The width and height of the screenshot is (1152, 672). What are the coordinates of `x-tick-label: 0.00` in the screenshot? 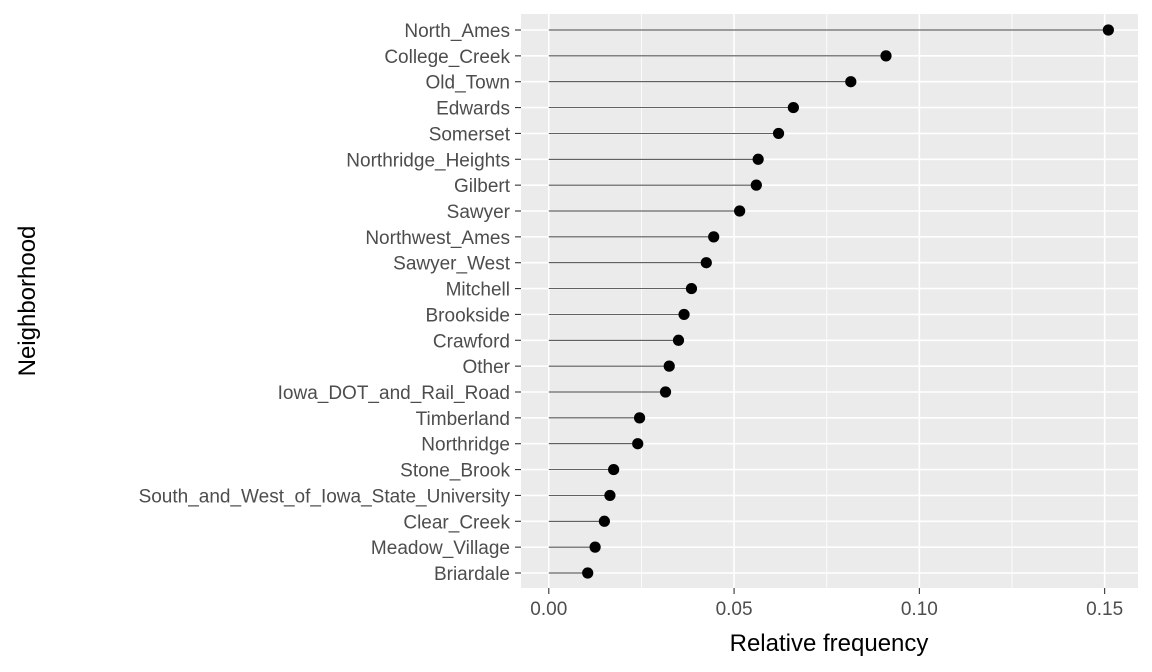 It's located at (548, 609).